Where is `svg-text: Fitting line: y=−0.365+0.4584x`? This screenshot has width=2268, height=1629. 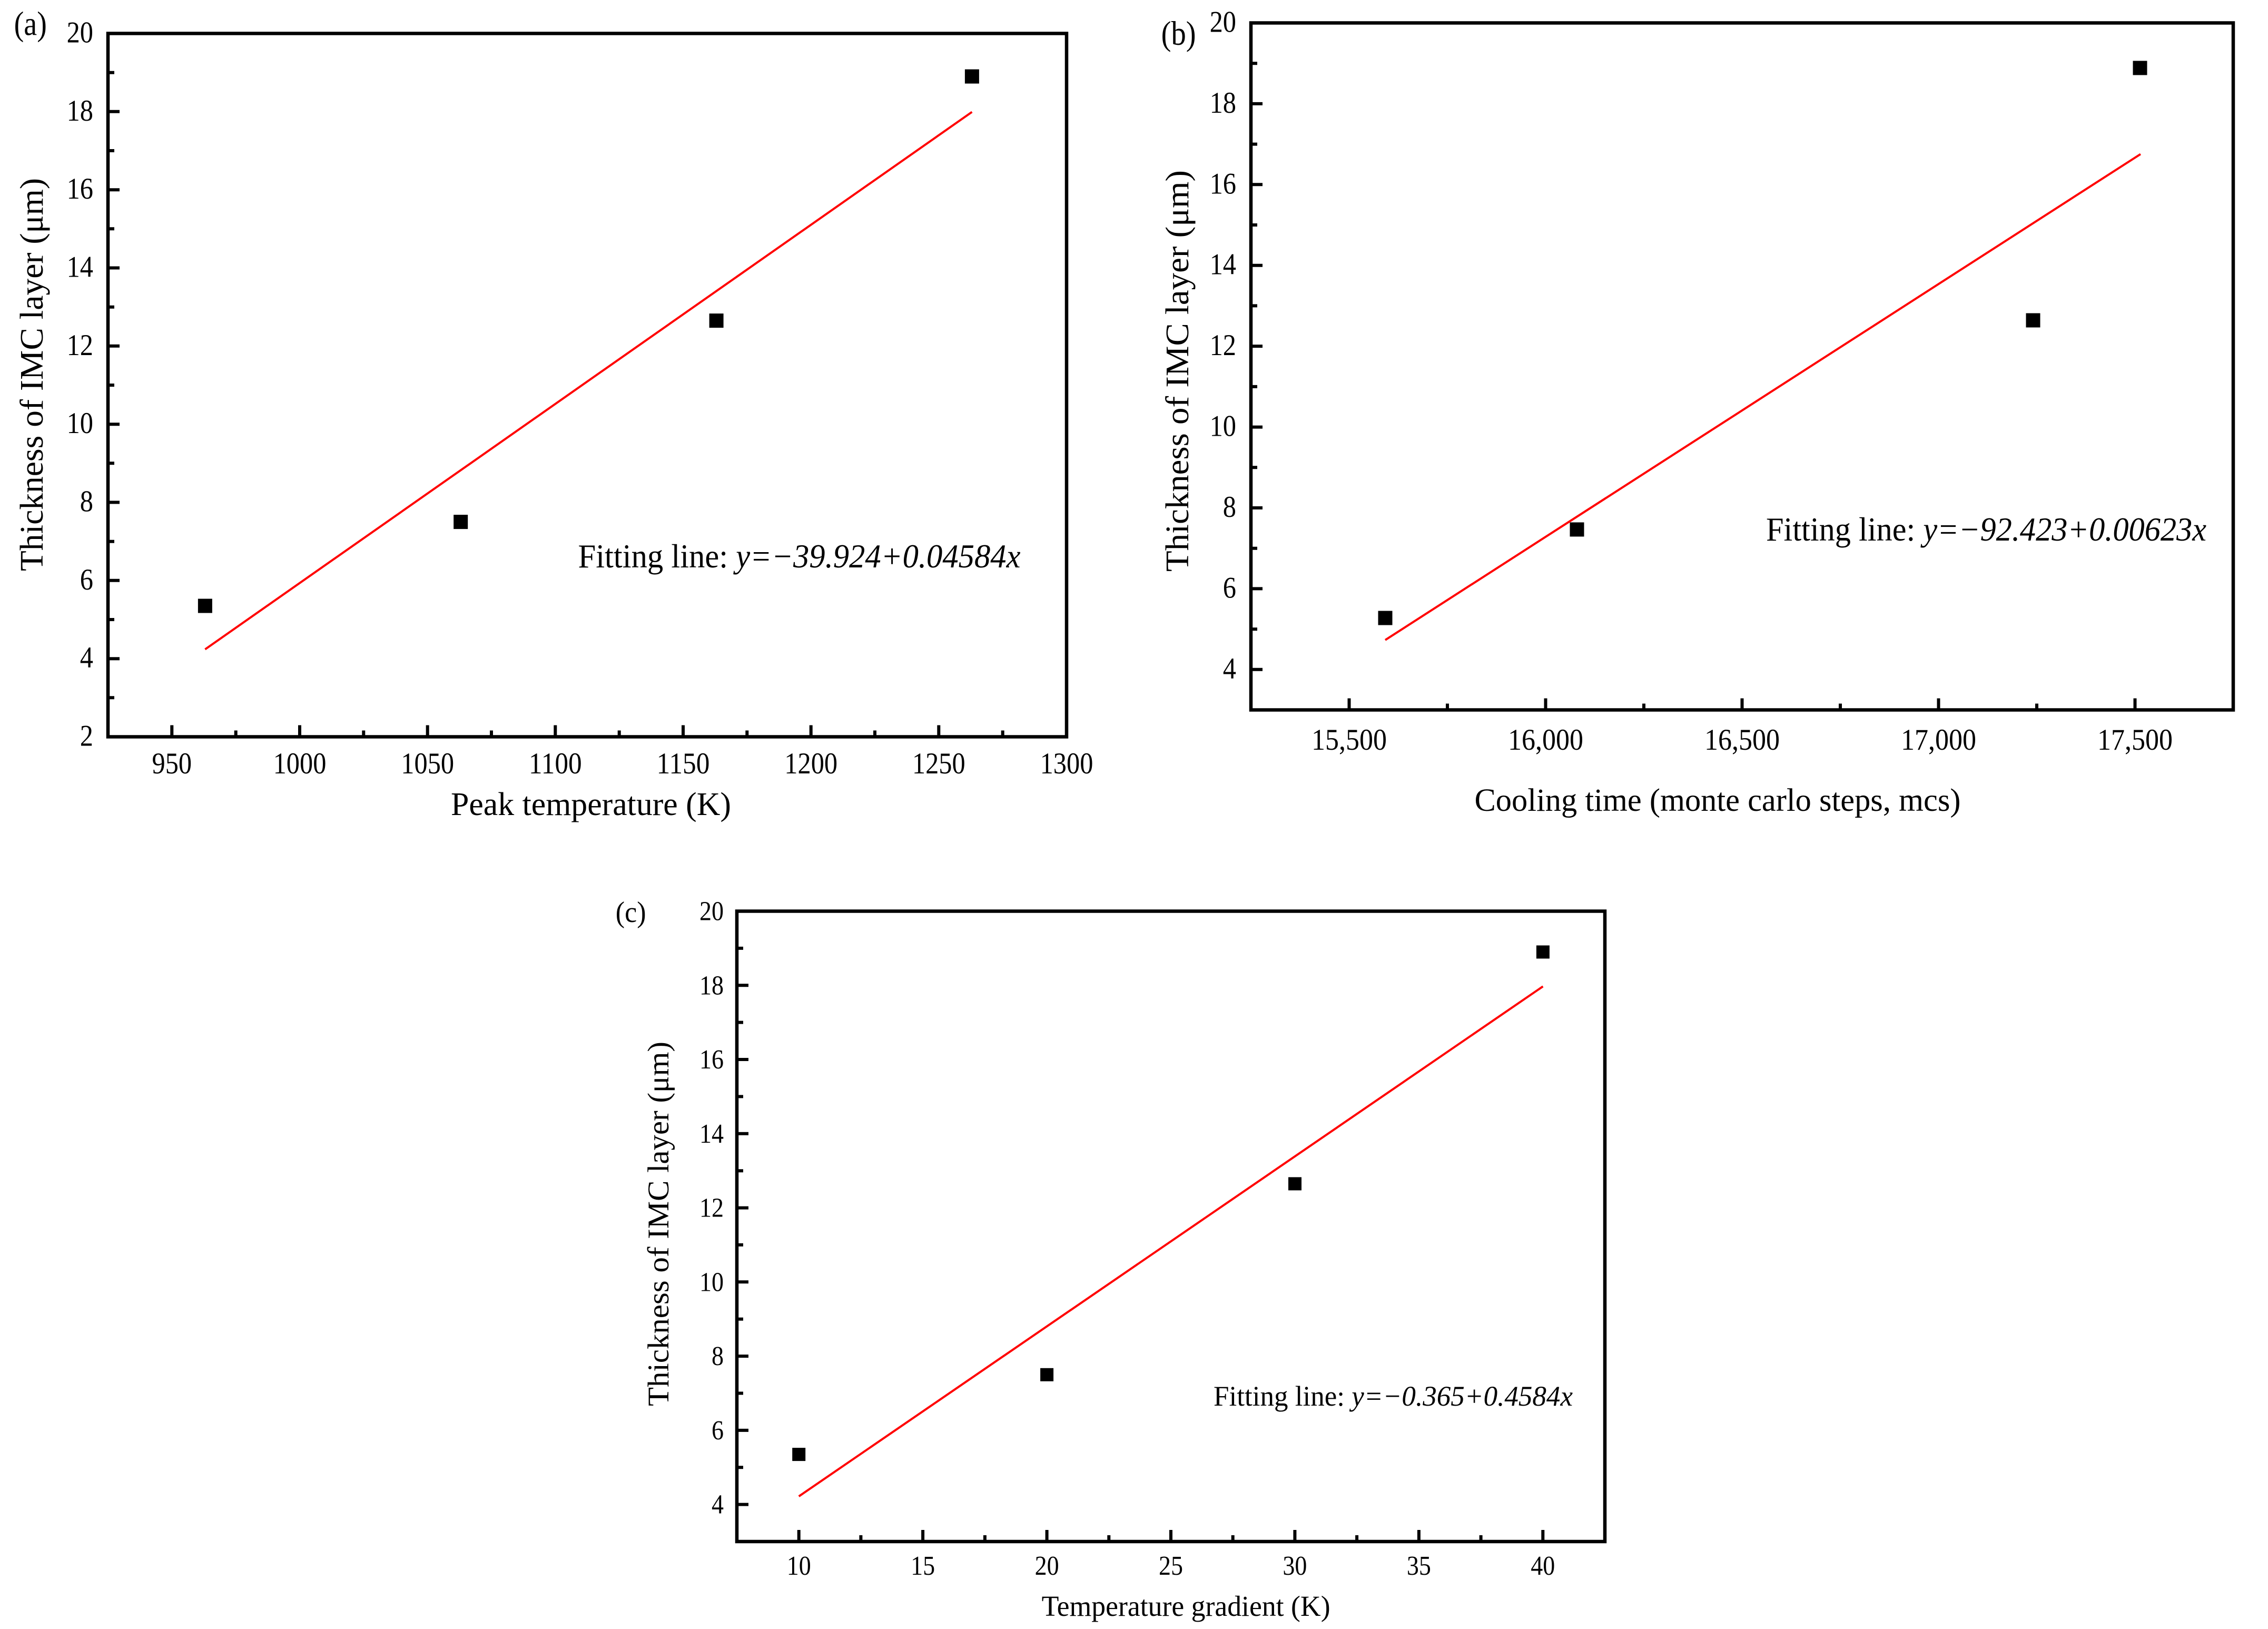
svg-text: Fitting line: y=−0.365+0.4584x is located at coordinates (1394, 1396).